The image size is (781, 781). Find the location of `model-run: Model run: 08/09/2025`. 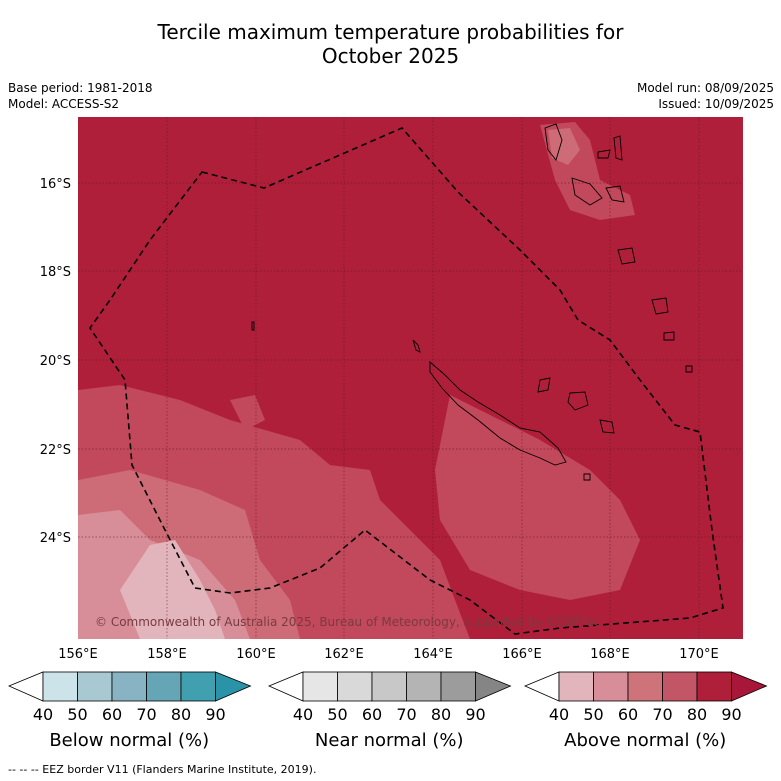

model-run: Model run: 08/09/2025 is located at coordinates (705, 88).